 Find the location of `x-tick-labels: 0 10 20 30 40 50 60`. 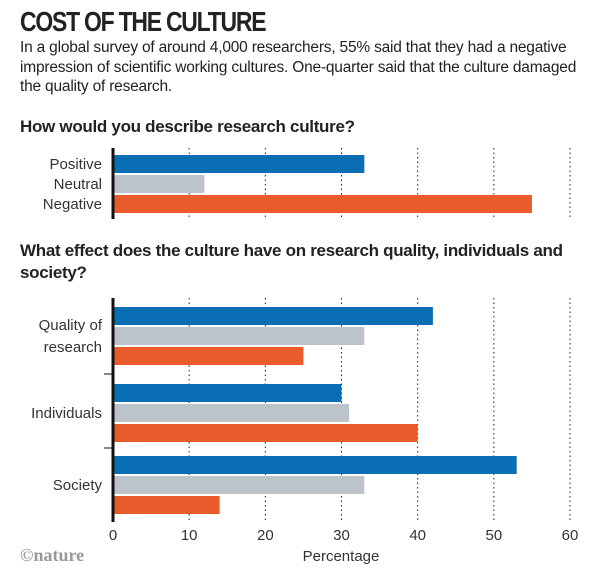

x-tick-labels: 0 10 20 30 40 50 60 is located at coordinates (344, 535).